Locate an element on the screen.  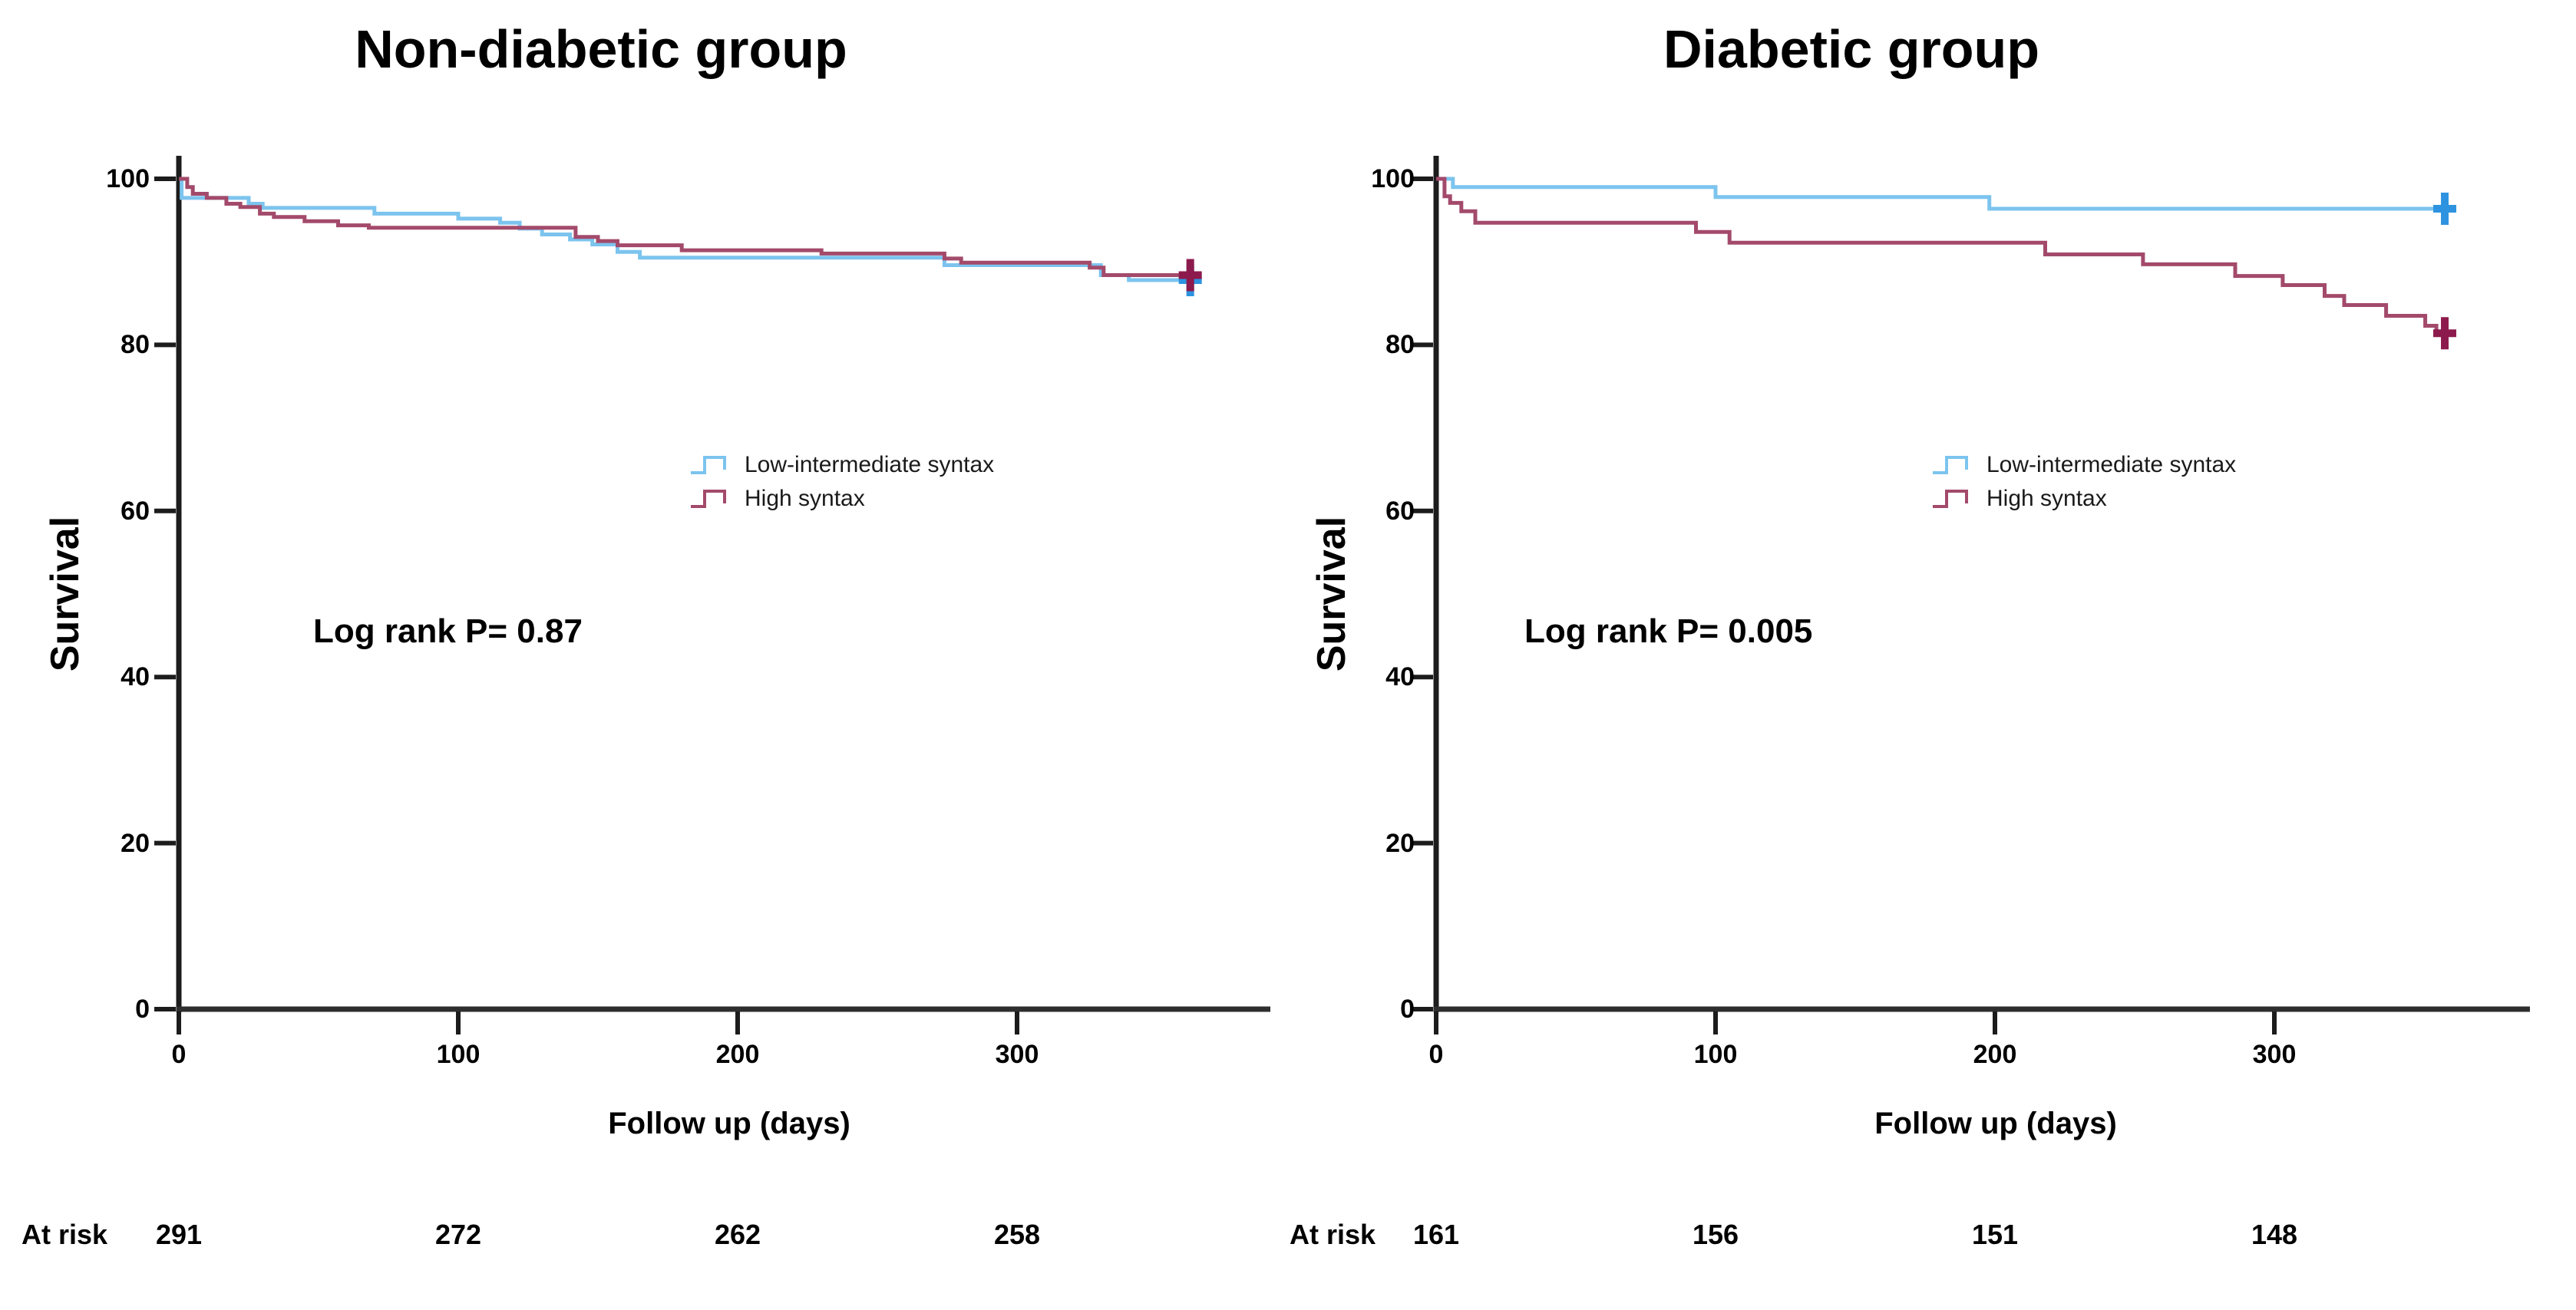
at-risk-value: 156 is located at coordinates (1715, 1234).